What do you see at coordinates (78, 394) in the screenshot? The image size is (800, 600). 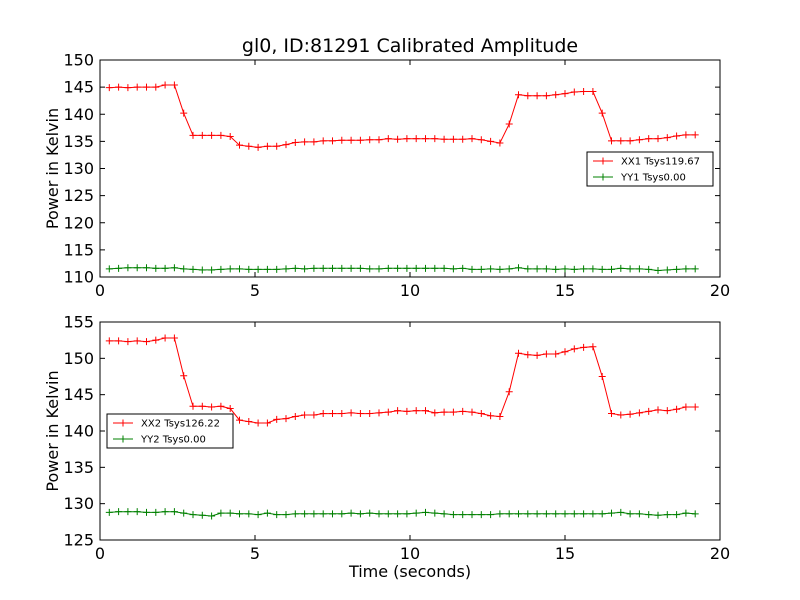 I see `y-tick-label: 145` at bounding box center [78, 394].